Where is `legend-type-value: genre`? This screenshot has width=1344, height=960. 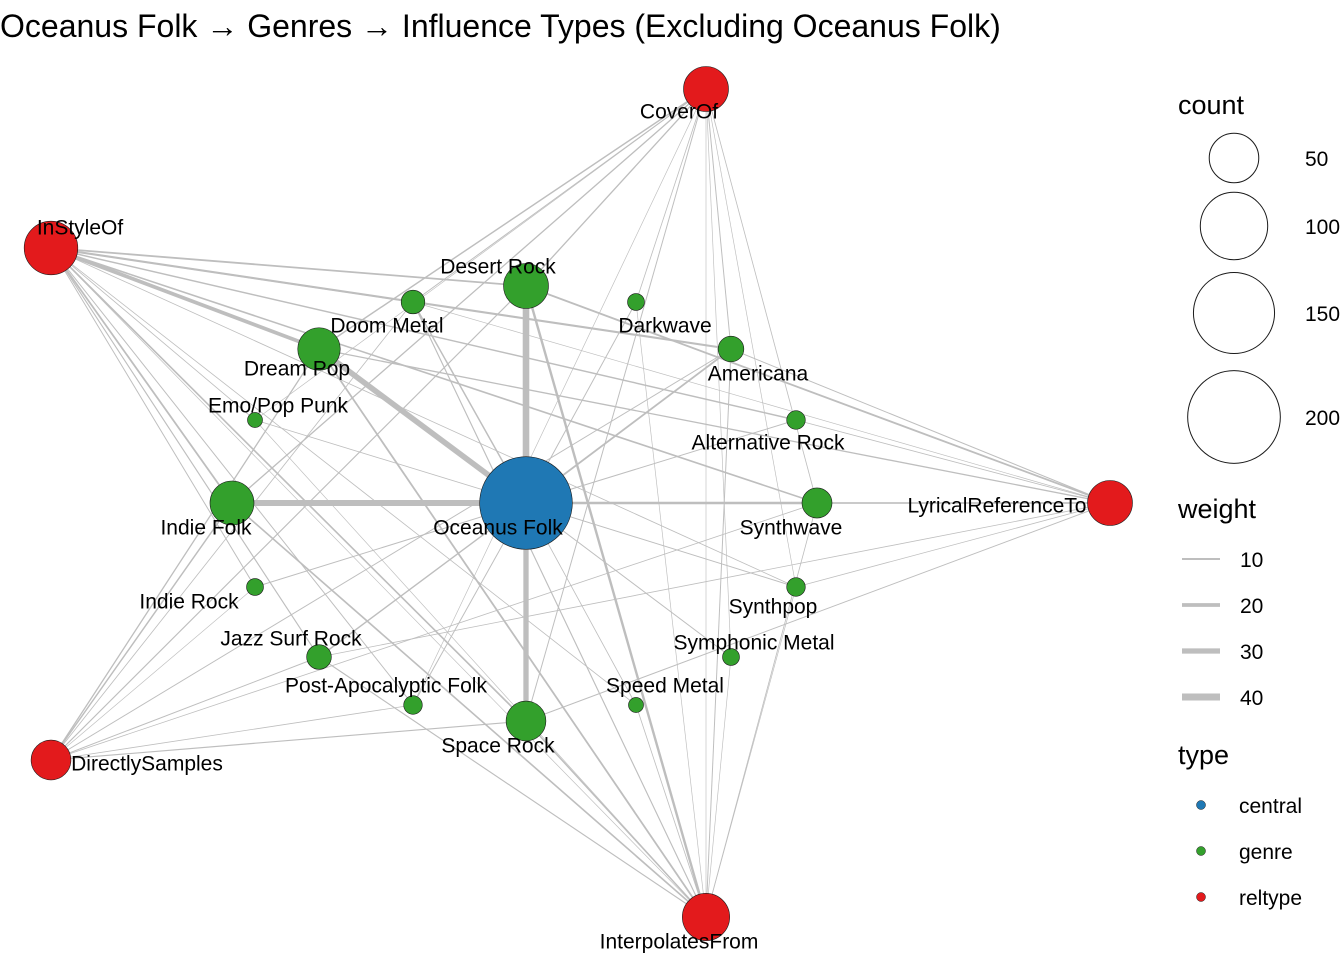
legend-type-value: genre is located at coordinates (1266, 852).